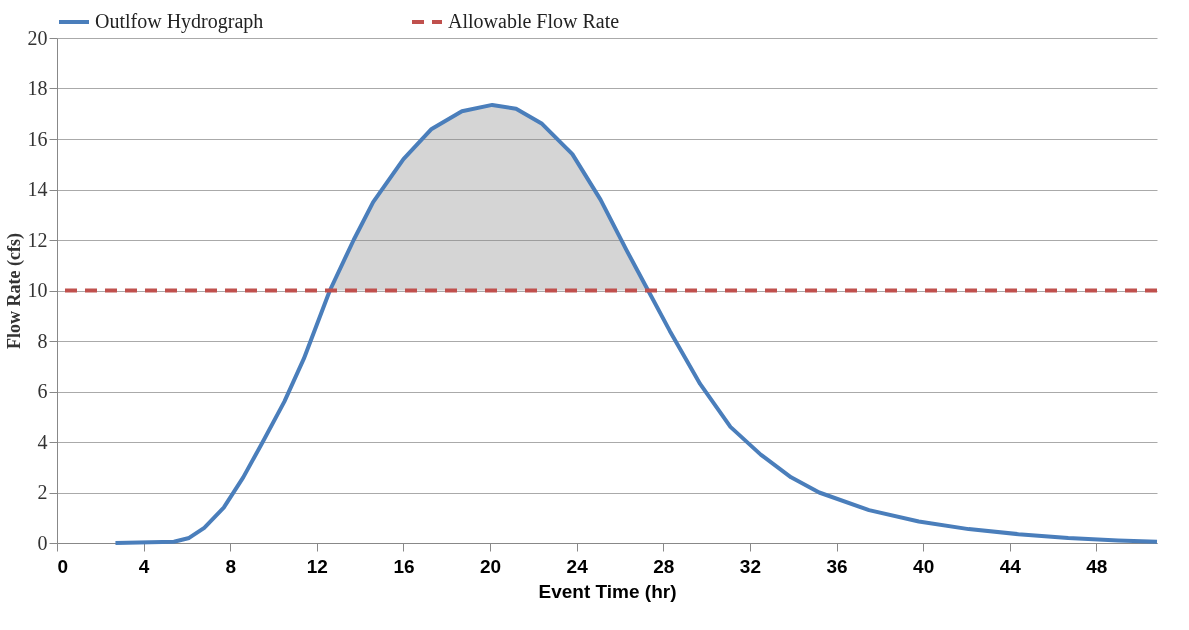  Describe the element at coordinates (577, 566) in the screenshot. I see `x-tick-label: 24` at that location.